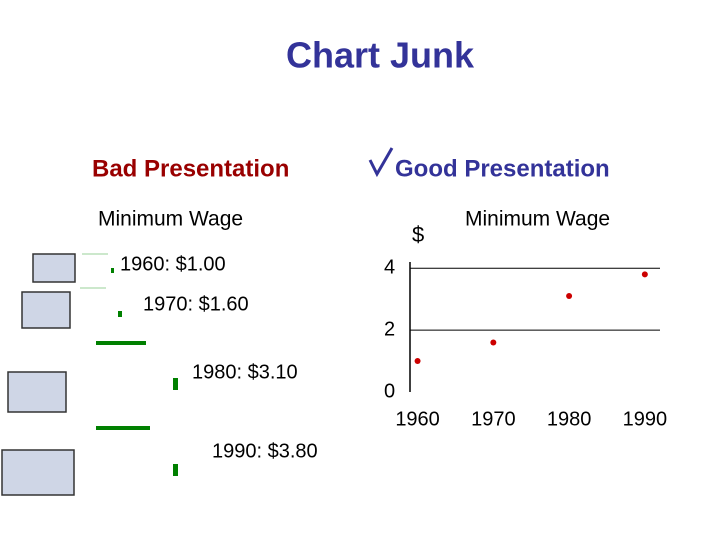  I want to click on good-heading: Good Presentation, so click(502, 168).